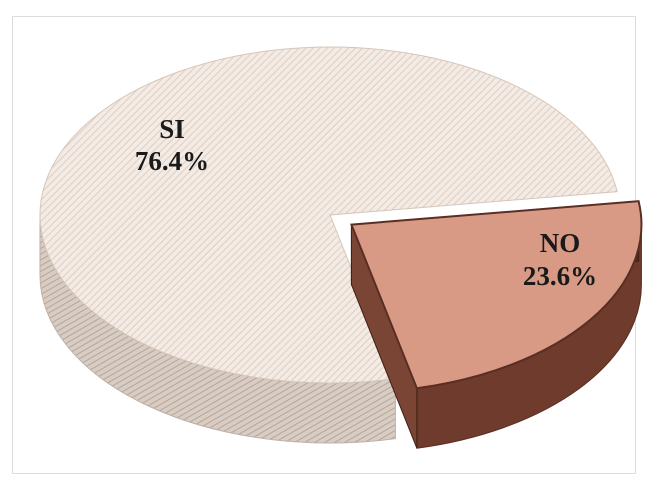 The height and width of the screenshot is (481, 649). I want to click on slice-label-si: SI, so click(172, 129).